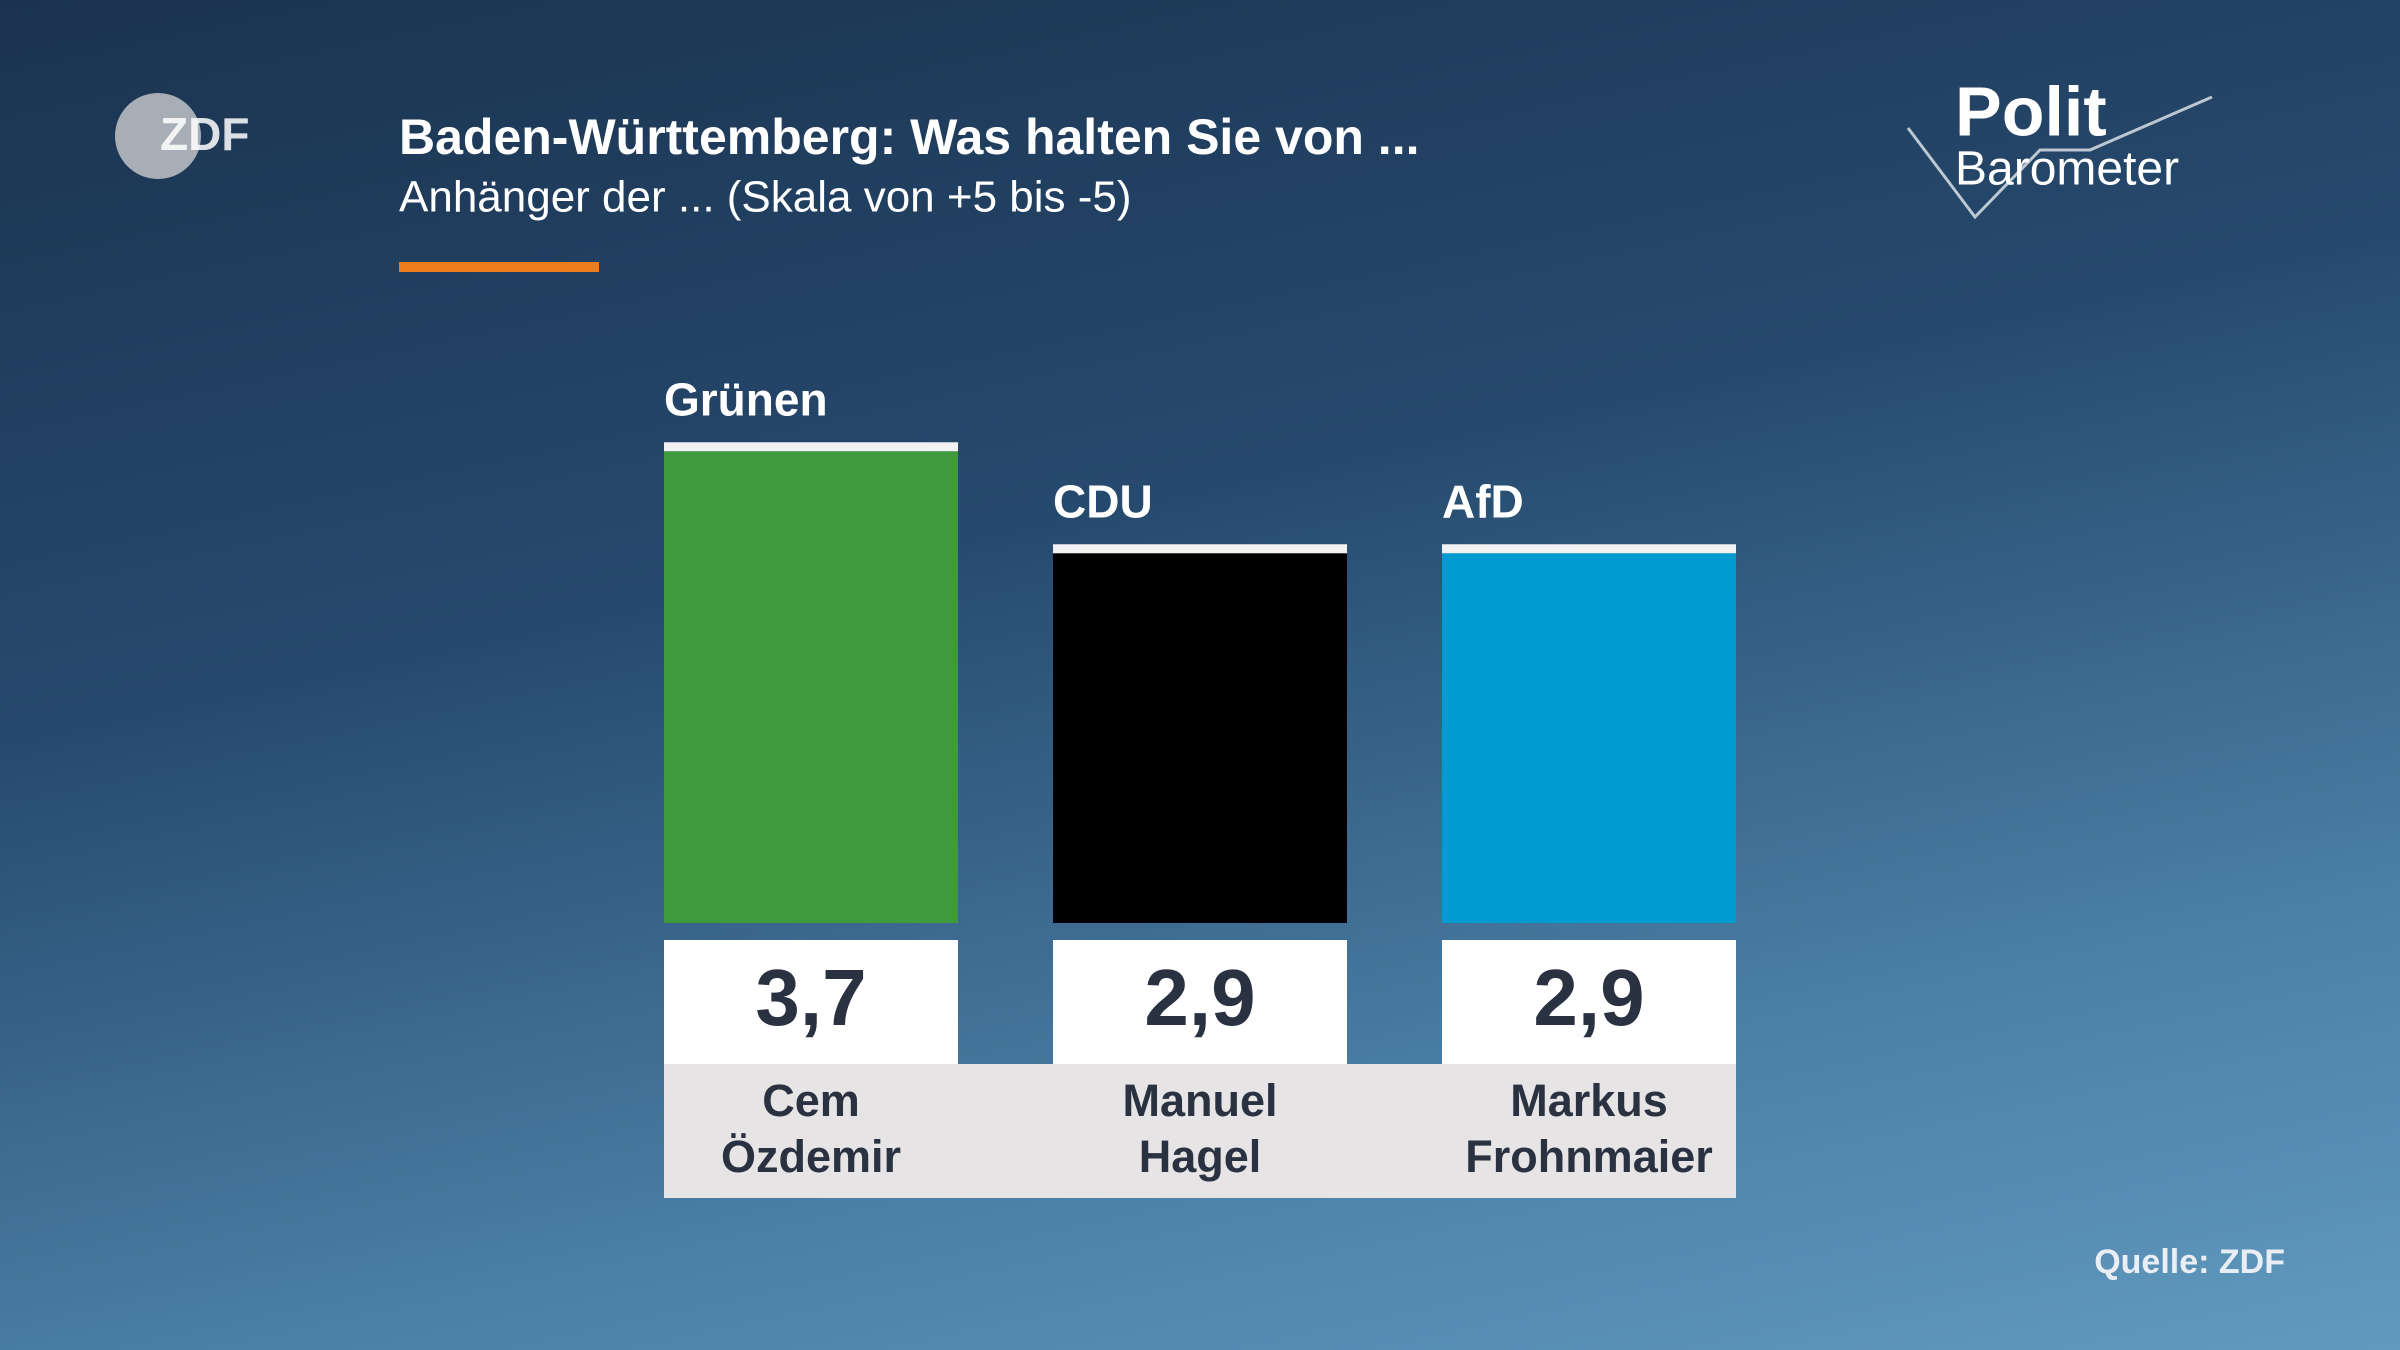 The height and width of the screenshot is (1350, 2400). Describe the element at coordinates (811, 1156) in the screenshot. I see `candidate-last: Özdemir` at that location.